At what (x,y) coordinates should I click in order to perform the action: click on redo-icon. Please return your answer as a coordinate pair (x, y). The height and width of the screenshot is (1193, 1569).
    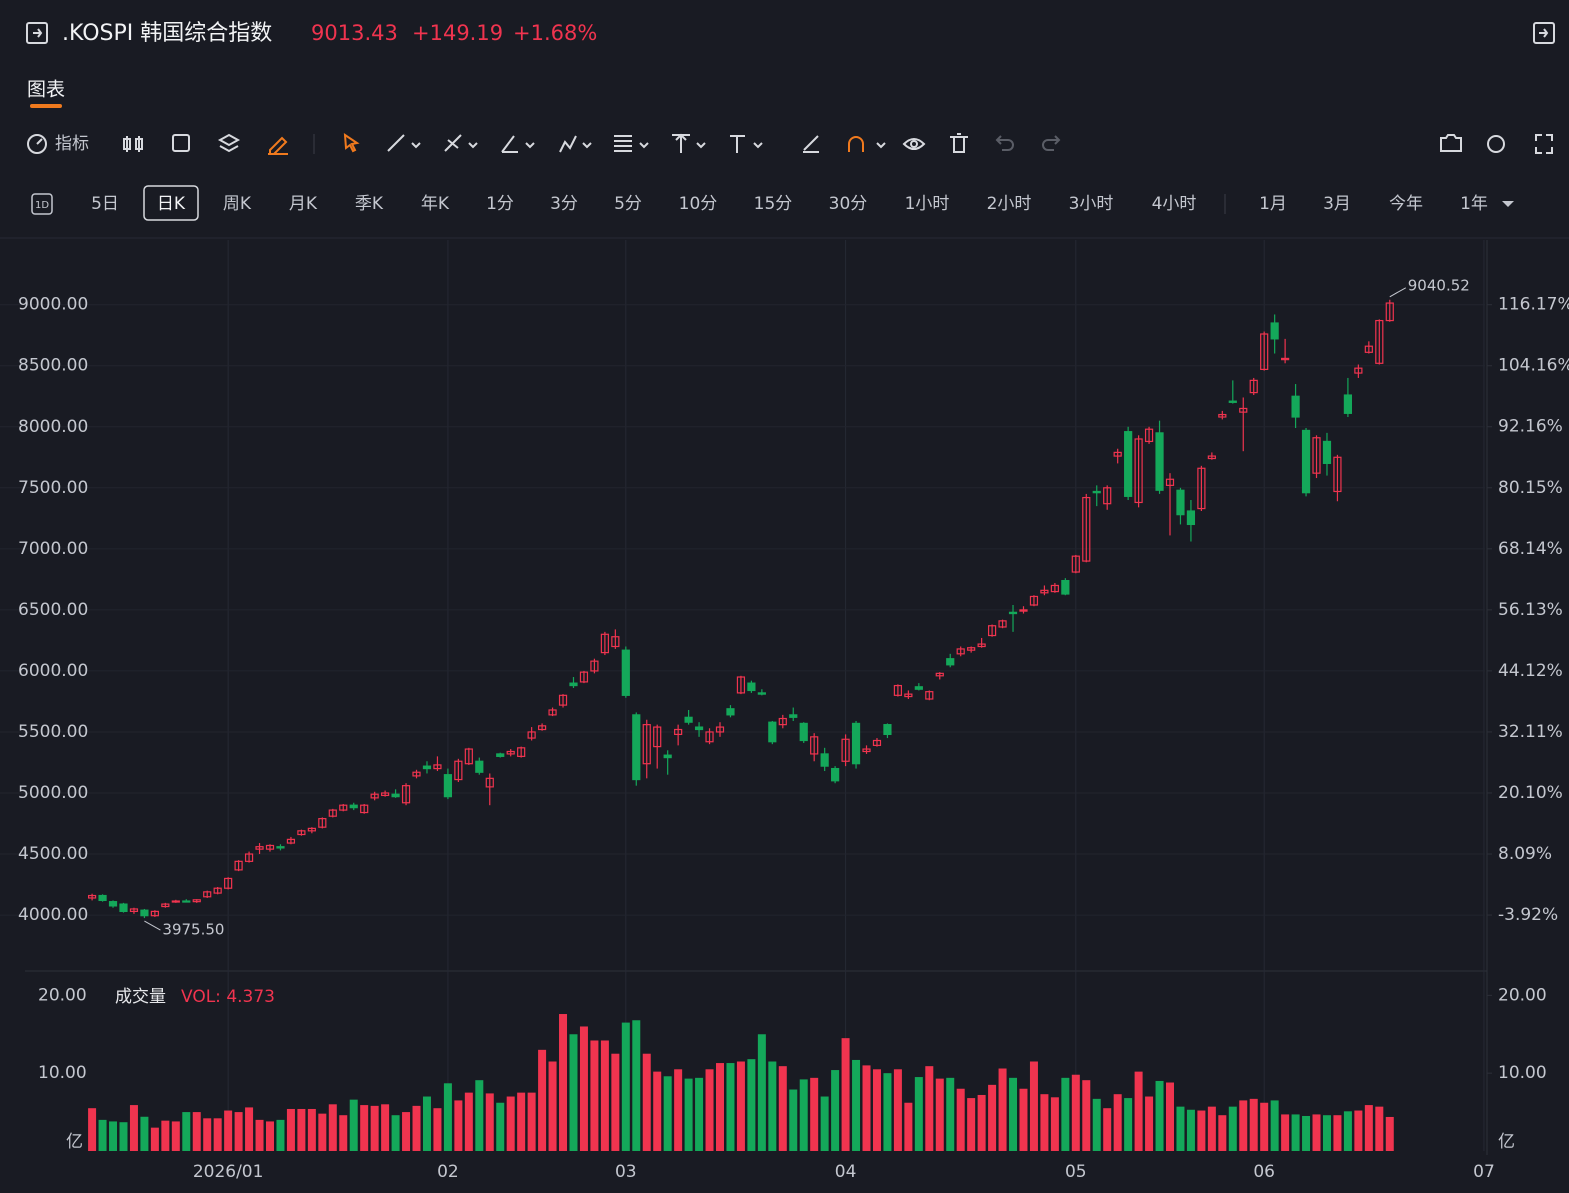
    Looking at the image, I should click on (1051, 143).